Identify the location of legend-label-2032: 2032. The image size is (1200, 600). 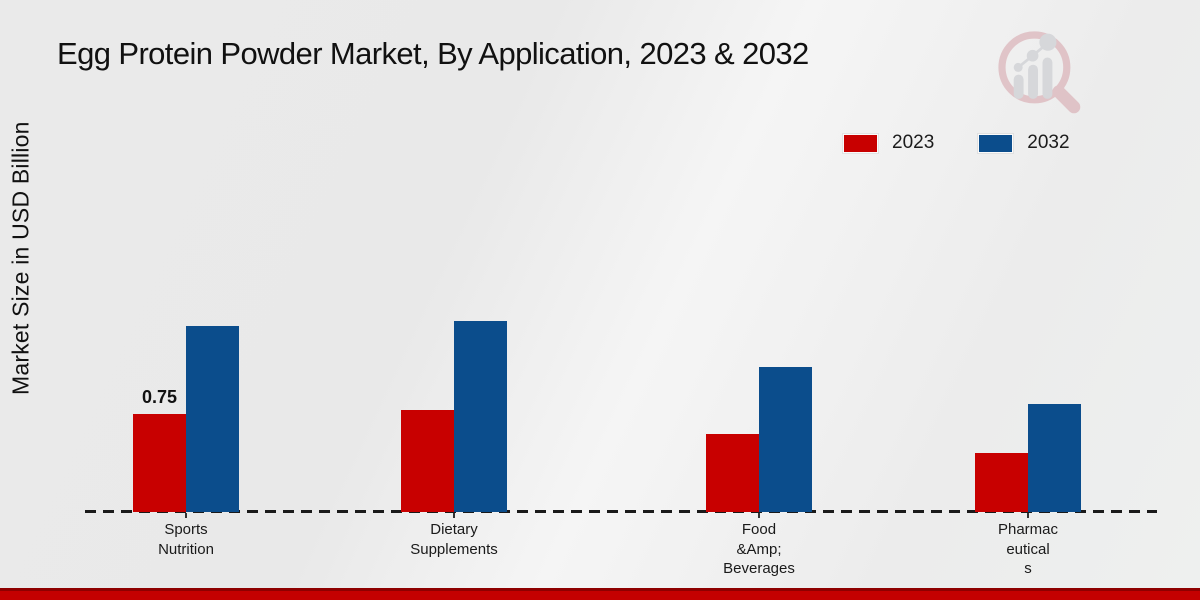
(1048, 142).